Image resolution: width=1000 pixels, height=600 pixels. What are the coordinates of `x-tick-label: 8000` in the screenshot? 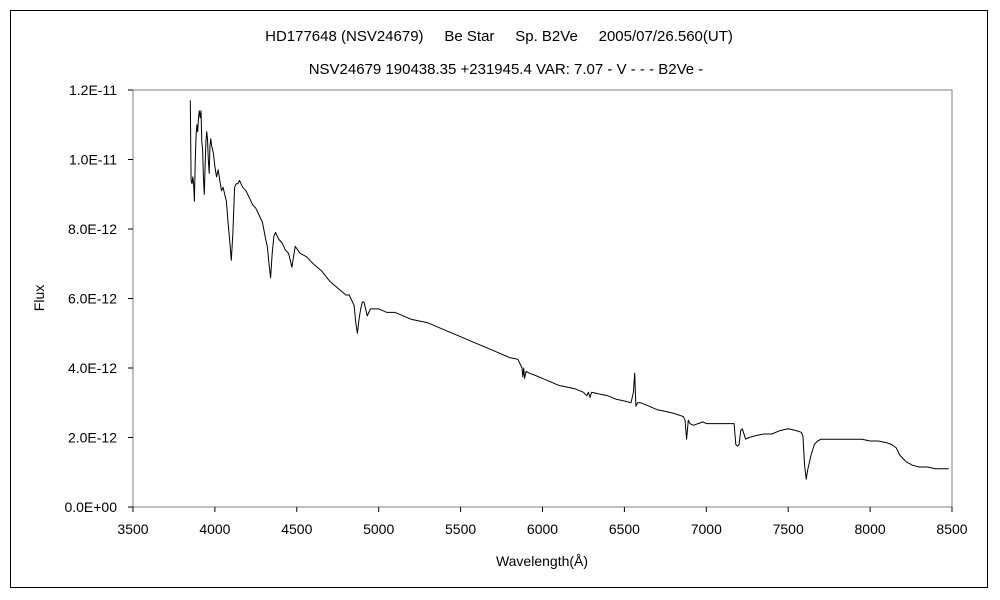 It's located at (870, 529).